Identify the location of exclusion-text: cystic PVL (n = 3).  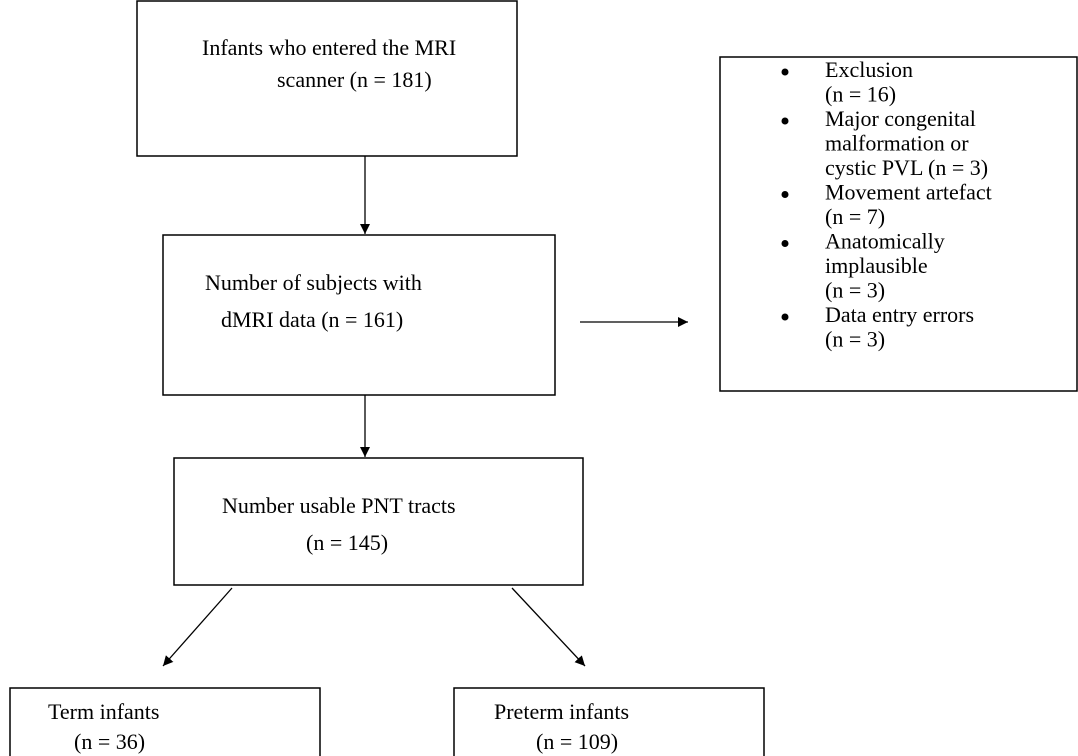
(906, 167).